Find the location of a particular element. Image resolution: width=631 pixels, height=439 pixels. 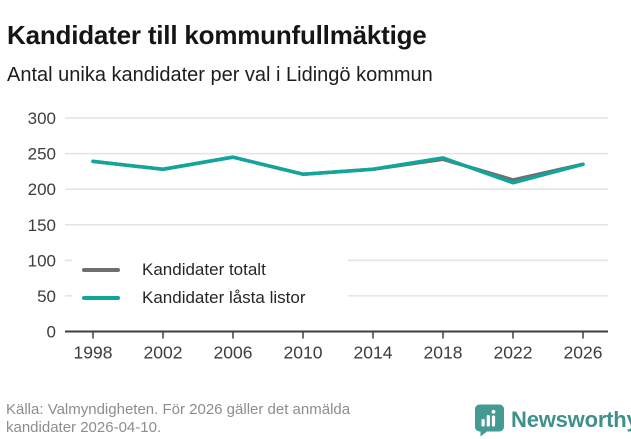

series-line-kandidater-l-sta-listor is located at coordinates (338, 170).